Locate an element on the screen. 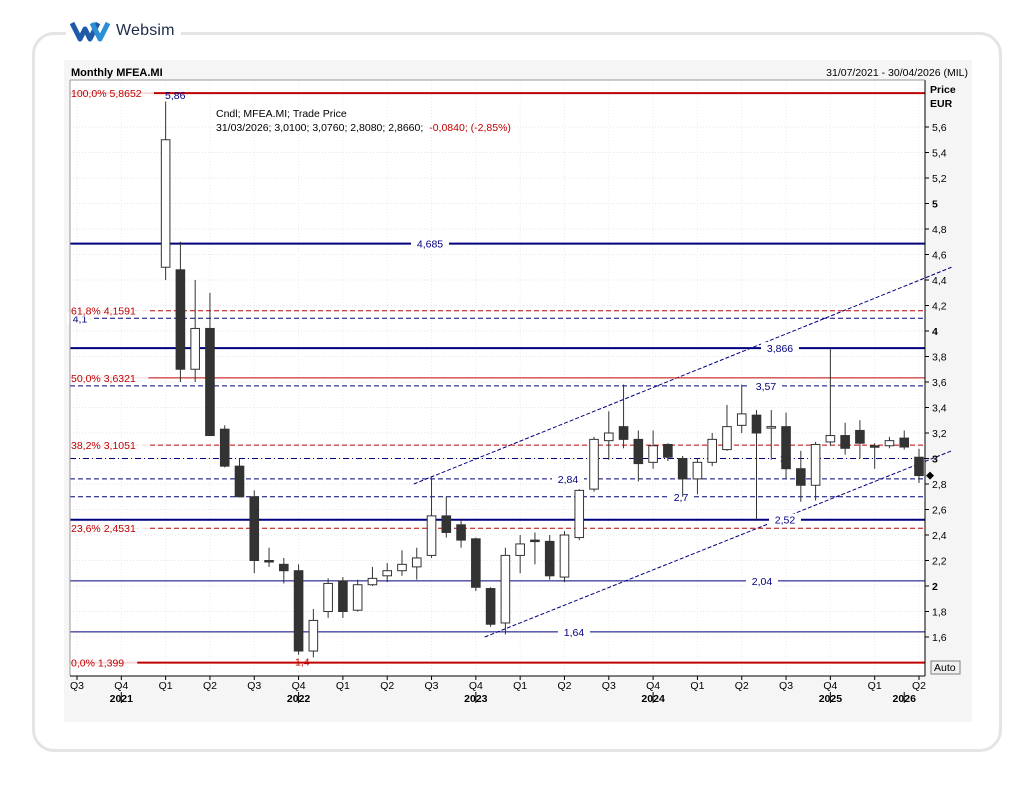 This screenshot has height=785, width=1035. price-tick-label: 3 is located at coordinates (935, 460).